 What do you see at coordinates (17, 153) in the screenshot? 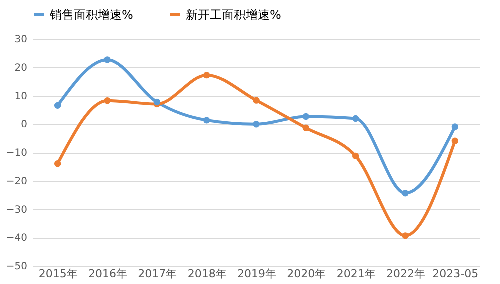
I see `y-tick-label: −10` at bounding box center [17, 153].